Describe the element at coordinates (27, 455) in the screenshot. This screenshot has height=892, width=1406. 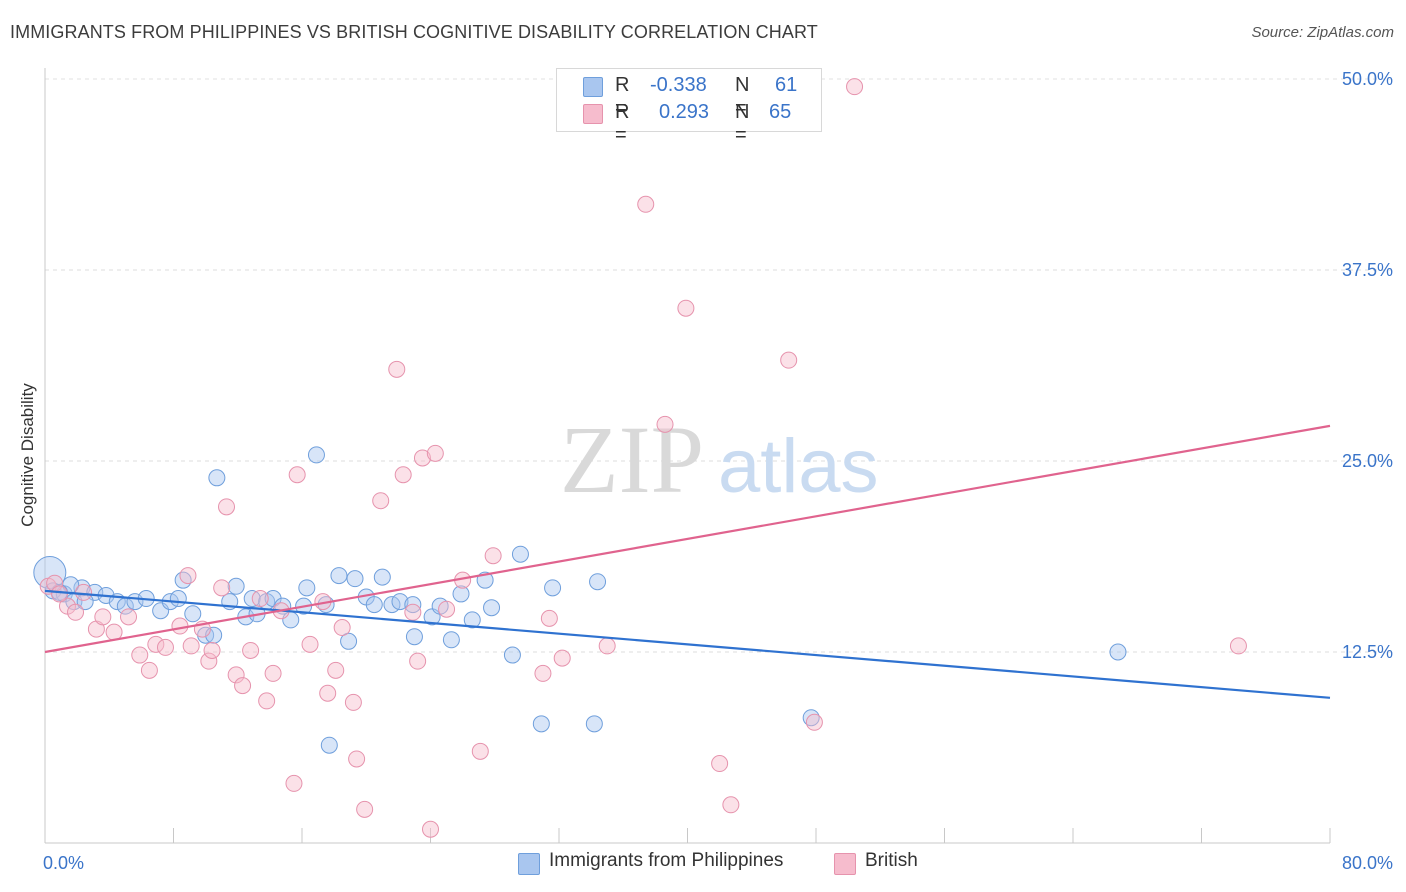
I see `y-axis-label: Cognitive Disability` at that location.